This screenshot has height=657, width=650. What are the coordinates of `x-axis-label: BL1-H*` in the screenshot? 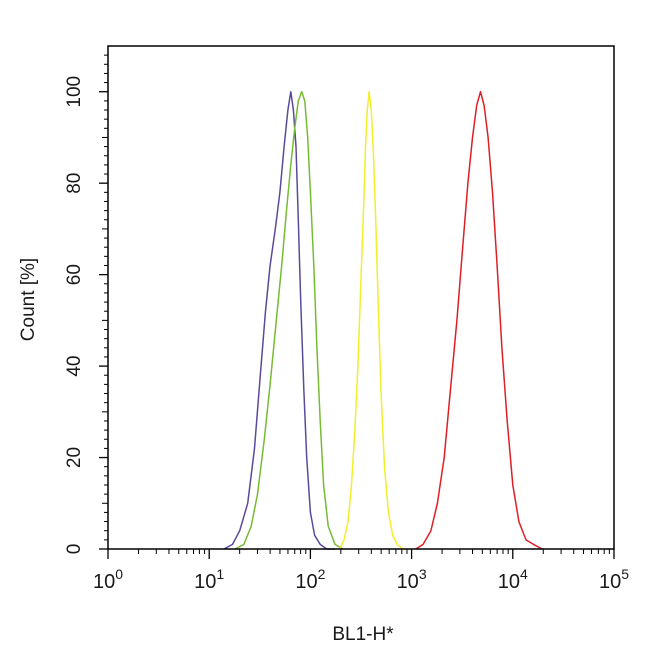 It's located at (363, 634).